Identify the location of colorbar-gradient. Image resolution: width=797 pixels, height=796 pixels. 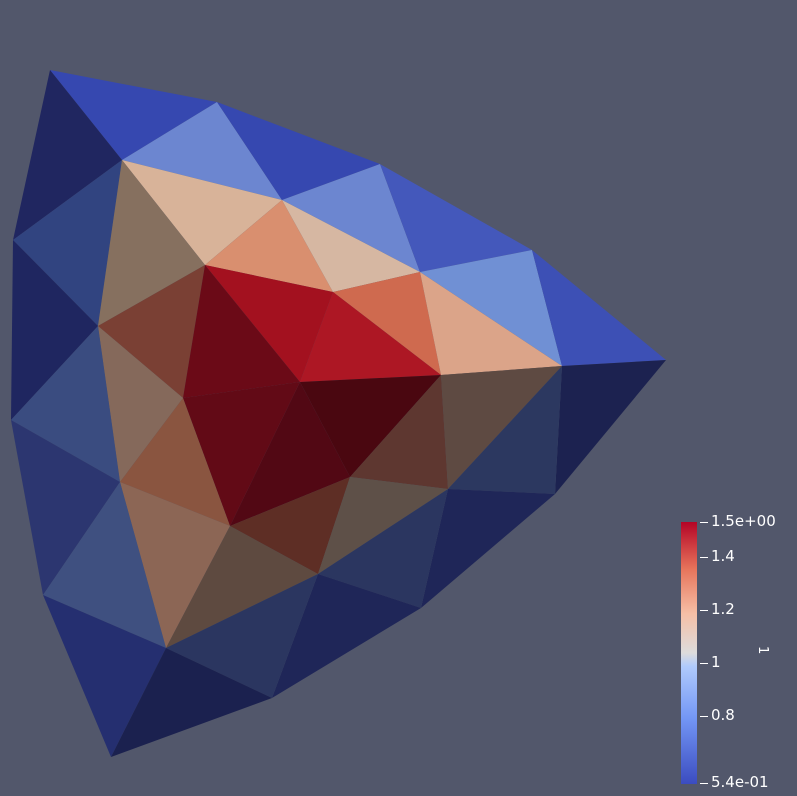
(689, 653).